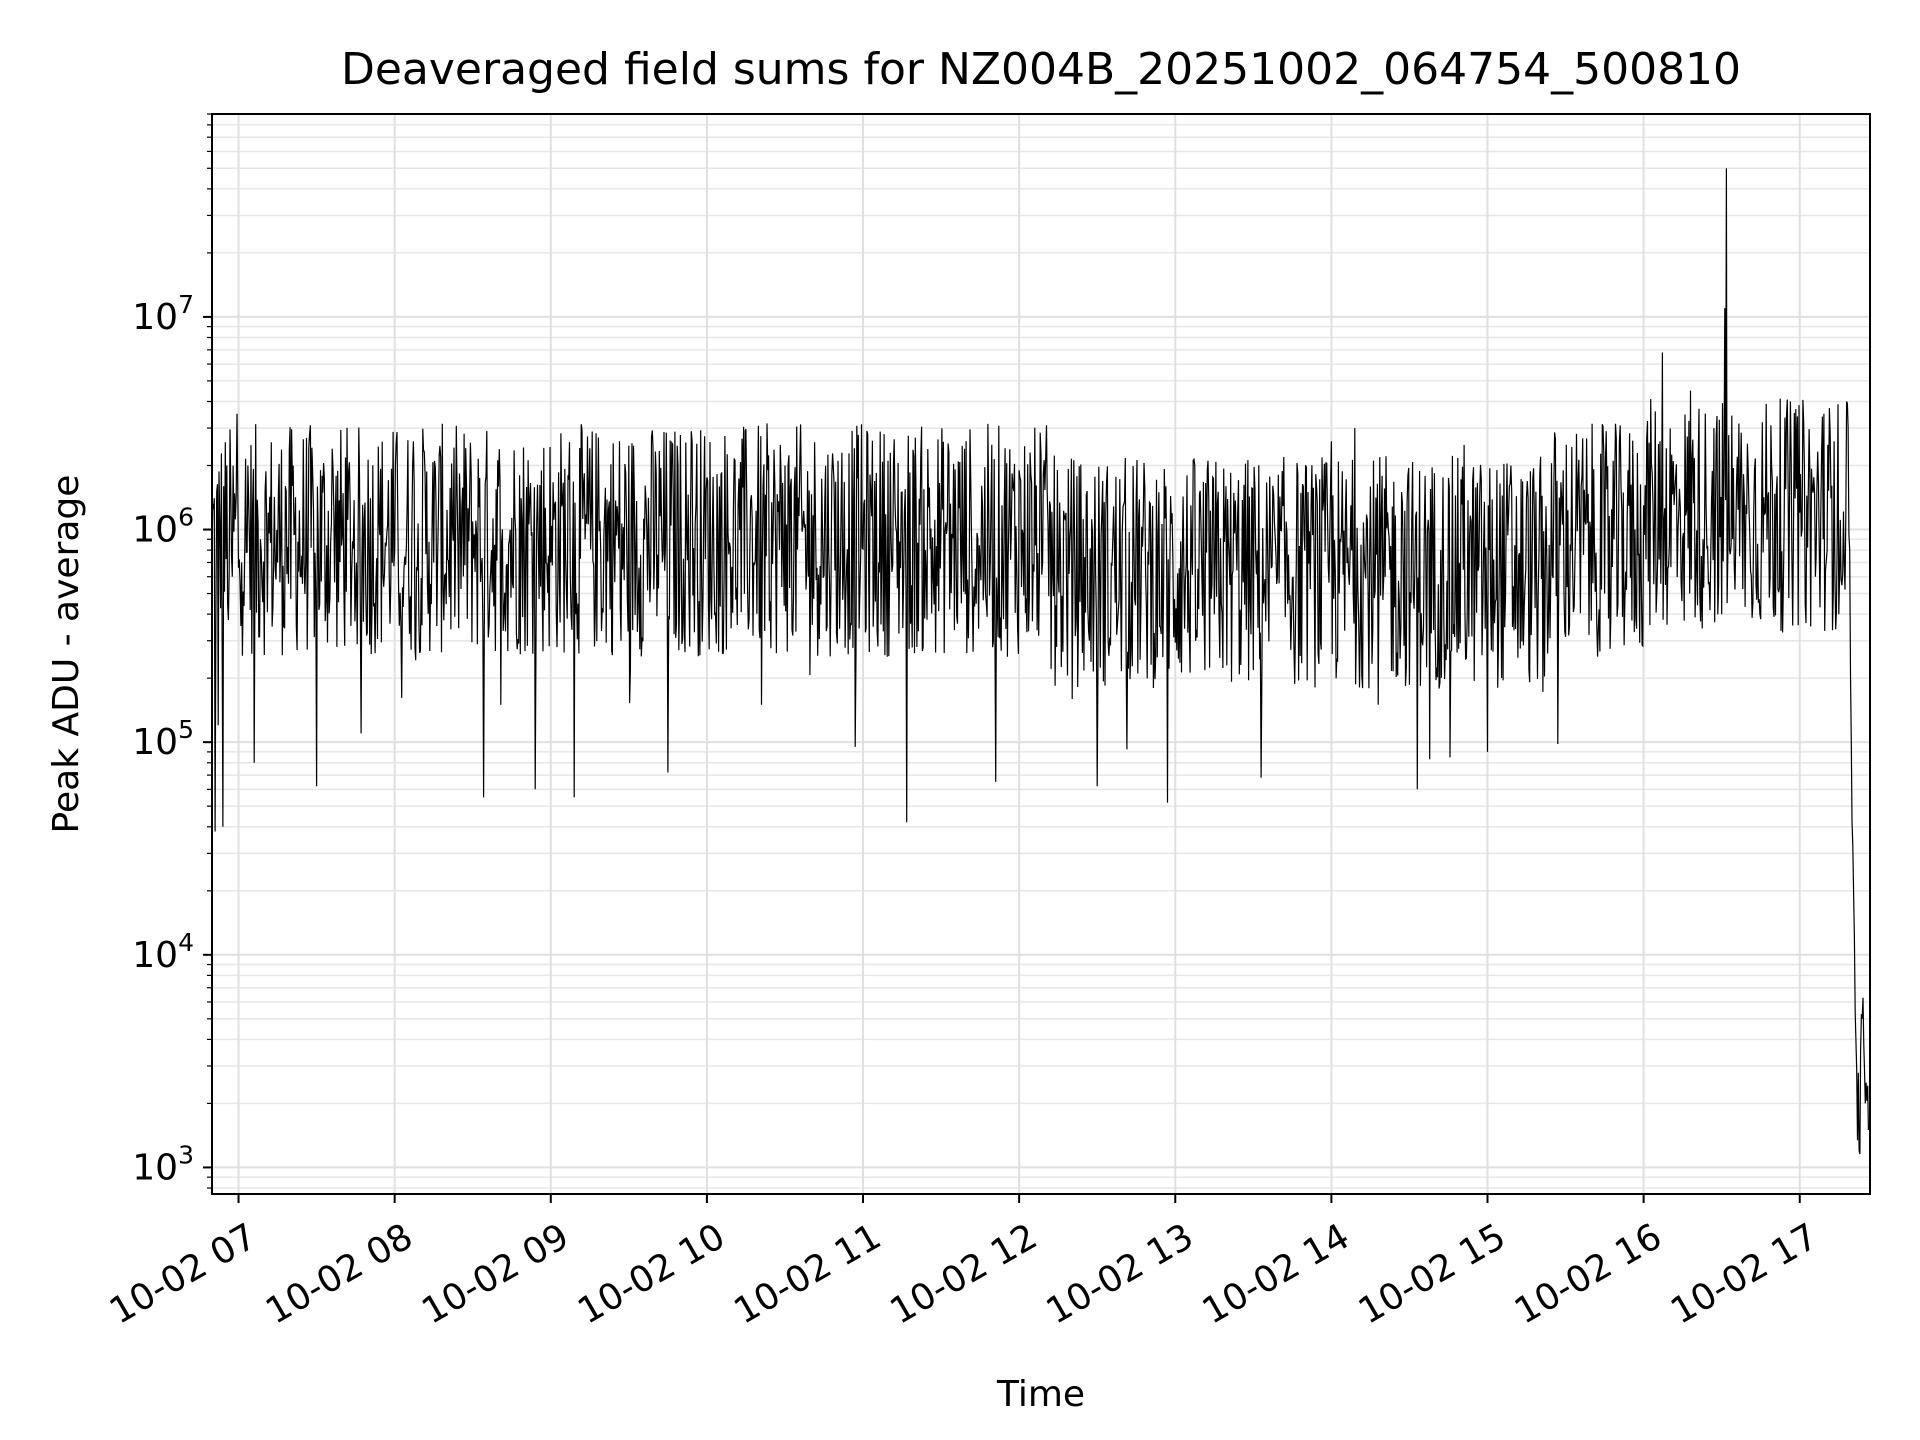  I want to click on y-tick-label: 10⁵, so click(163, 739).